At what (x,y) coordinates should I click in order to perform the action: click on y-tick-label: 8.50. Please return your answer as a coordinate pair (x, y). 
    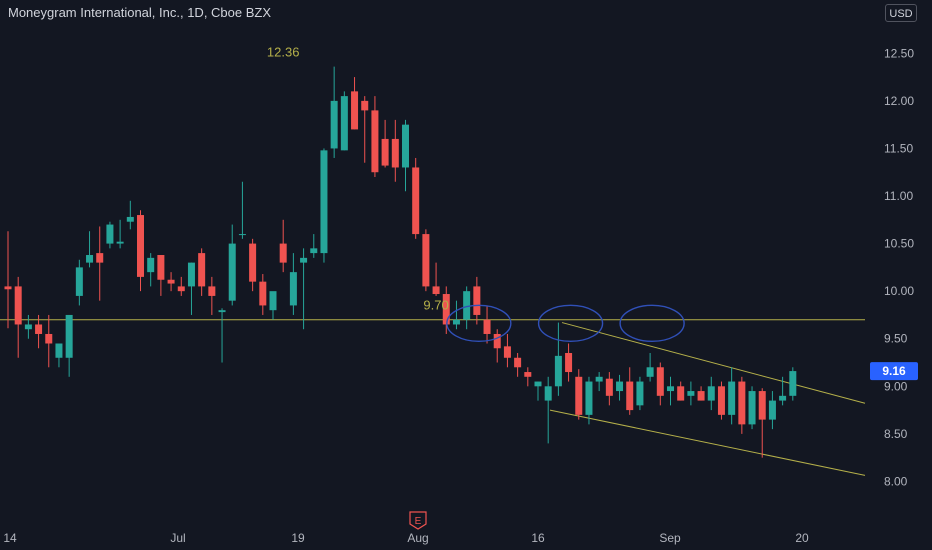
    Looking at the image, I should click on (896, 434).